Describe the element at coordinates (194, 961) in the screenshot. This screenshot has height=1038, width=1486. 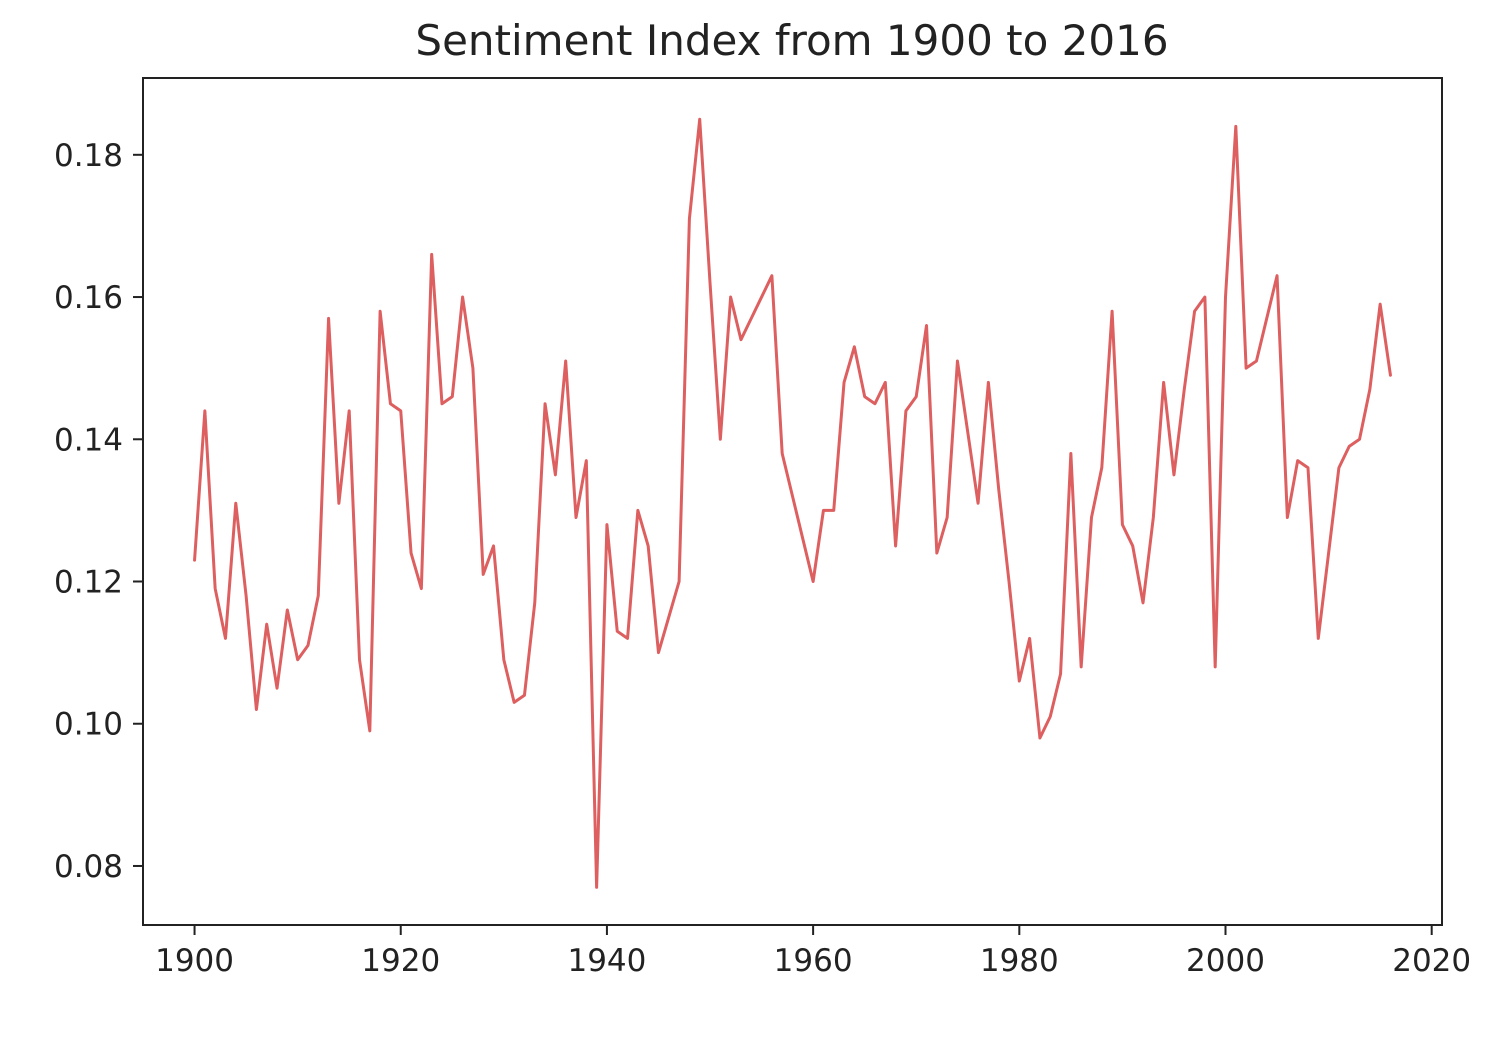
I see `x-tick-label: 1900` at that location.